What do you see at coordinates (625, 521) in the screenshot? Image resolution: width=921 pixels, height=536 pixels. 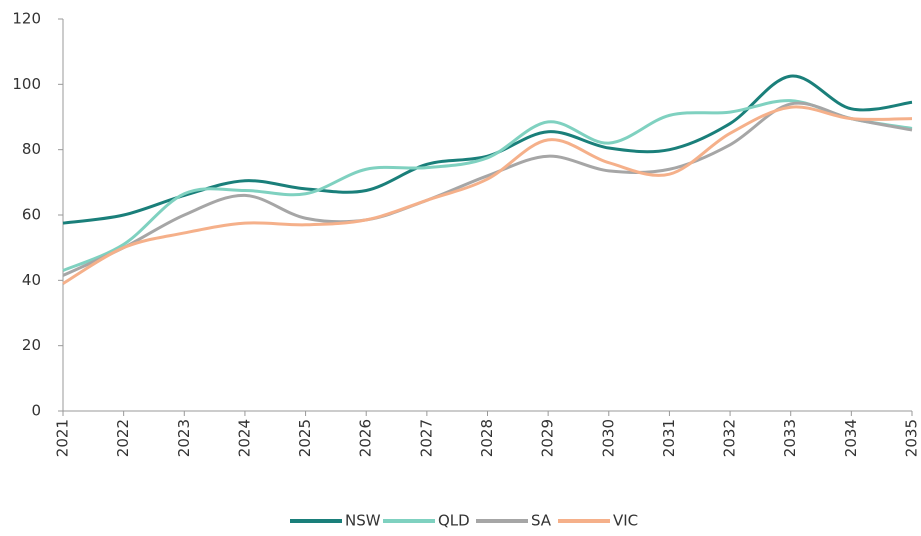 I see `legend-label: VIC` at bounding box center [625, 521].